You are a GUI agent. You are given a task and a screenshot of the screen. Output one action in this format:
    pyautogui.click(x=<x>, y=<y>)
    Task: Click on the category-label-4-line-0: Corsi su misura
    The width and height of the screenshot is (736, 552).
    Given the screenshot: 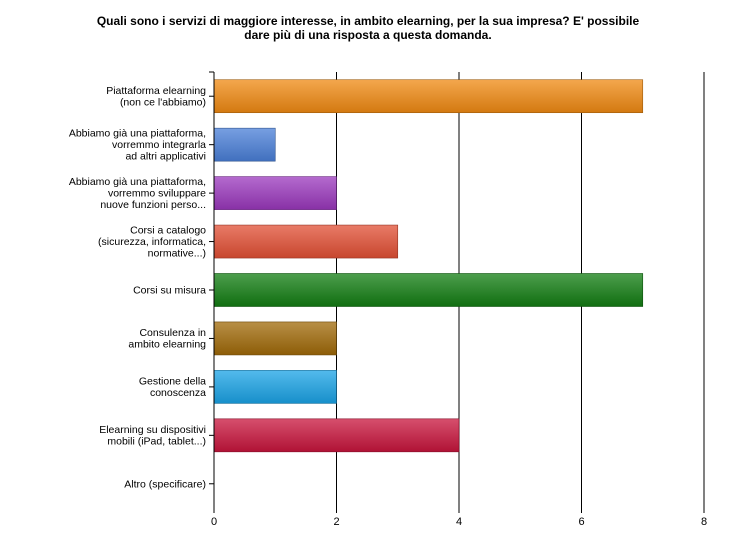 What is the action you would take?
    pyautogui.click(x=169, y=291)
    